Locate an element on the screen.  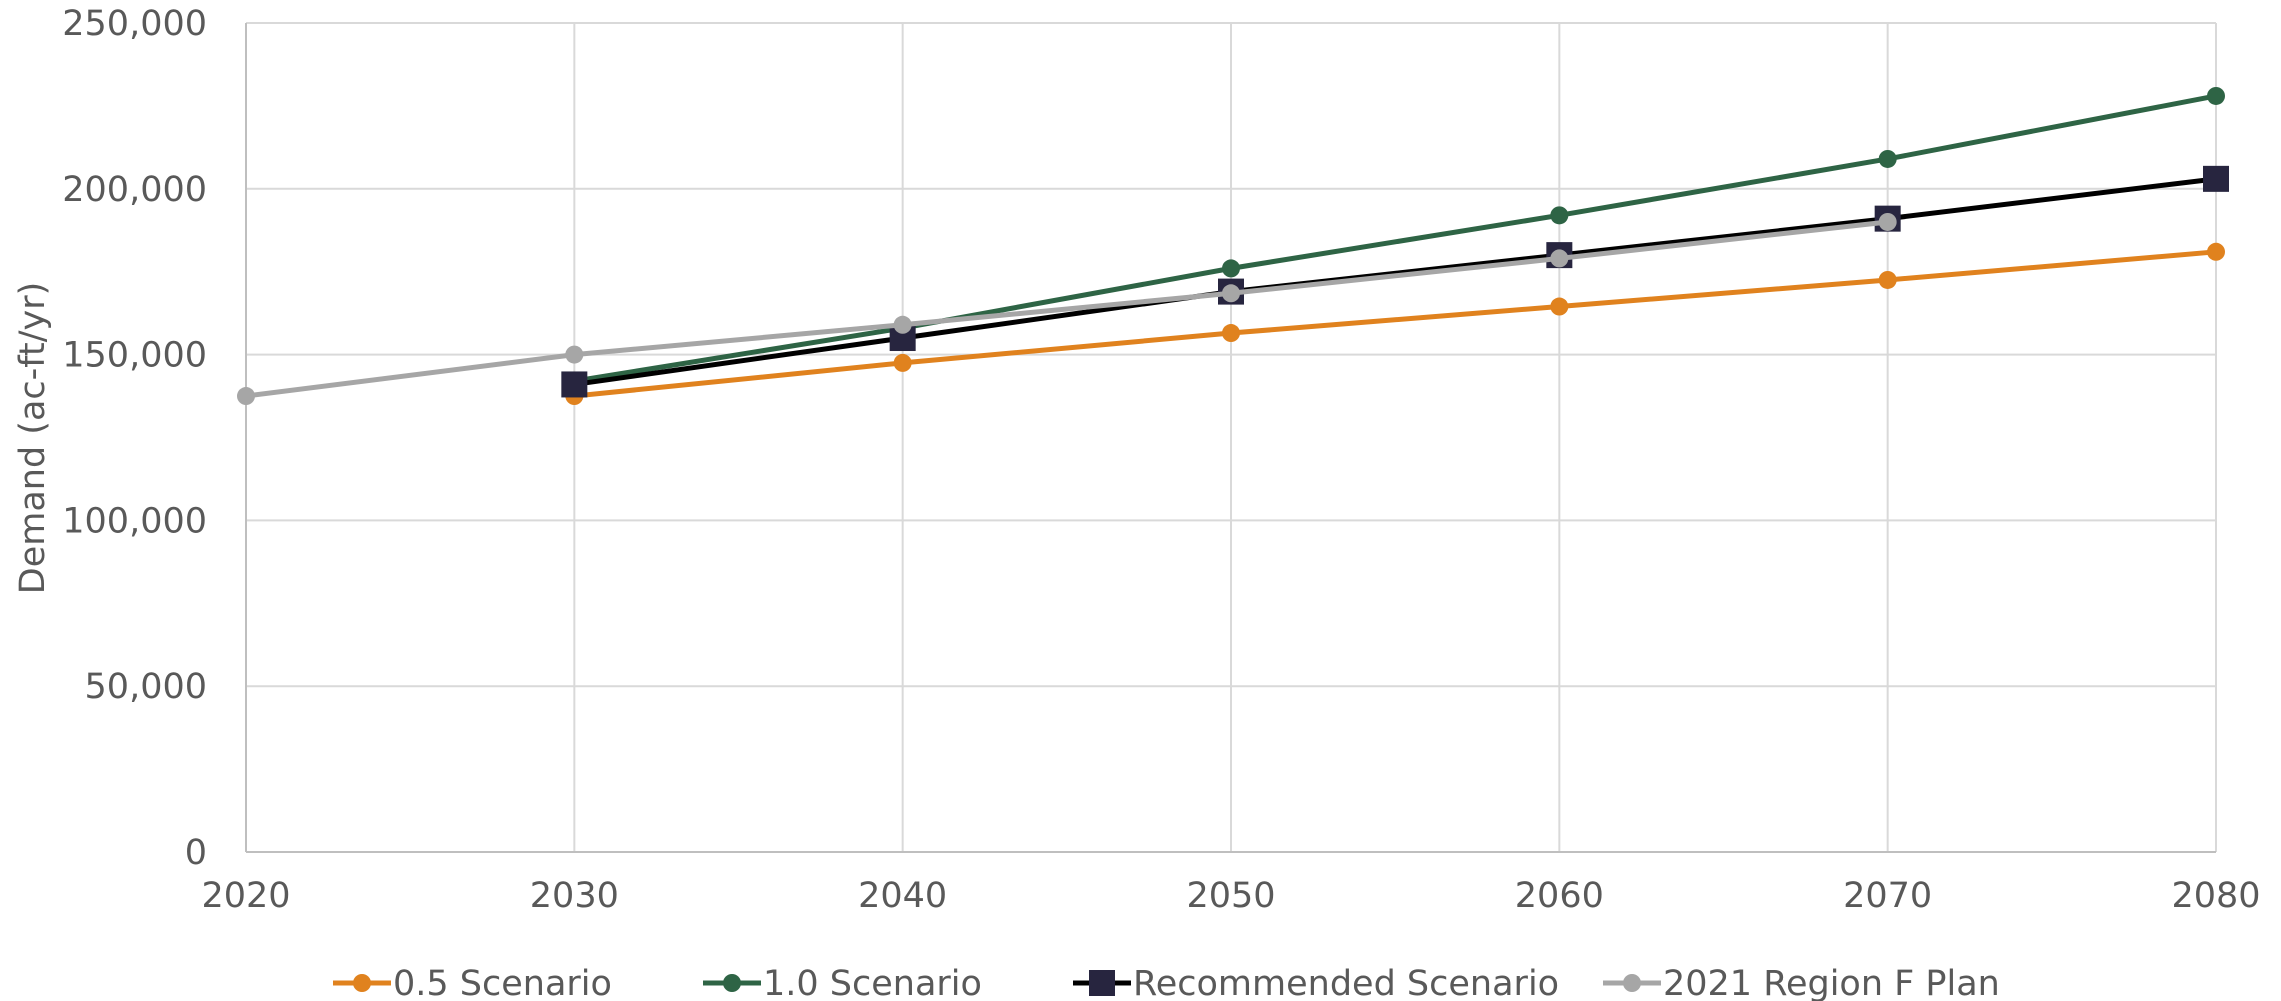
x-tick-label: 2020 is located at coordinates (245, 896).